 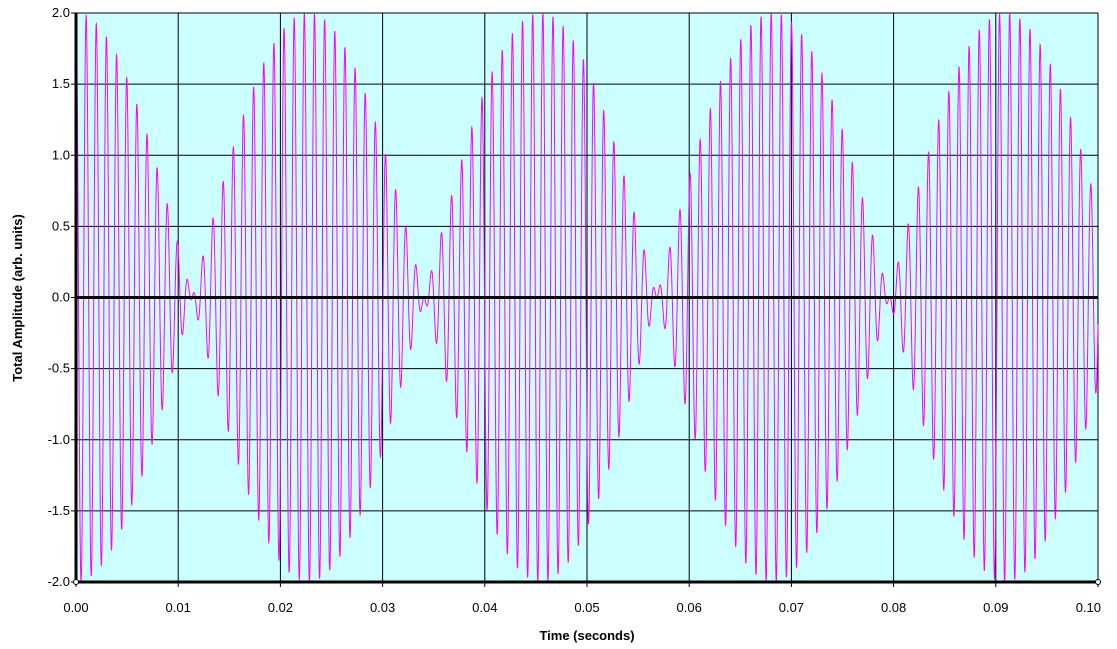 I want to click on x-tick-label: 0.03, so click(x=382, y=607).